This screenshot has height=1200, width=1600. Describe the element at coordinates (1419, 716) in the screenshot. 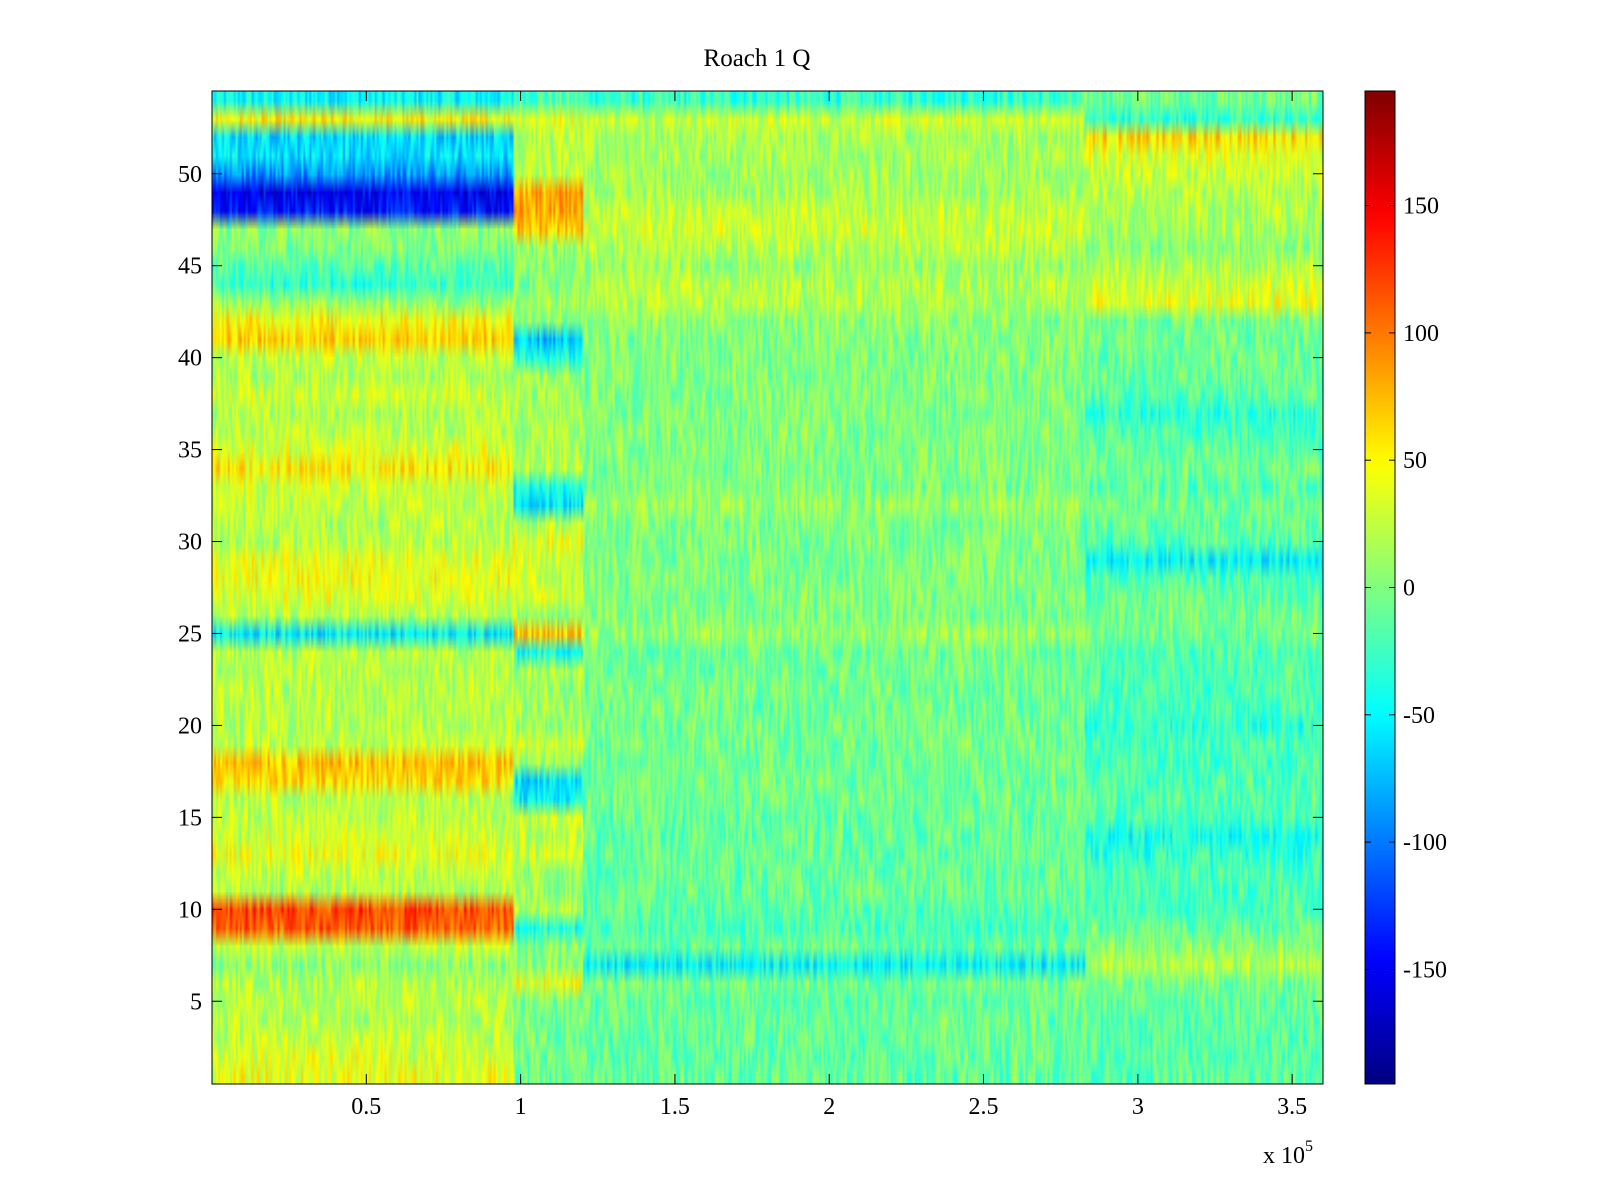

I see `colorbar-tick-label: -50` at that location.